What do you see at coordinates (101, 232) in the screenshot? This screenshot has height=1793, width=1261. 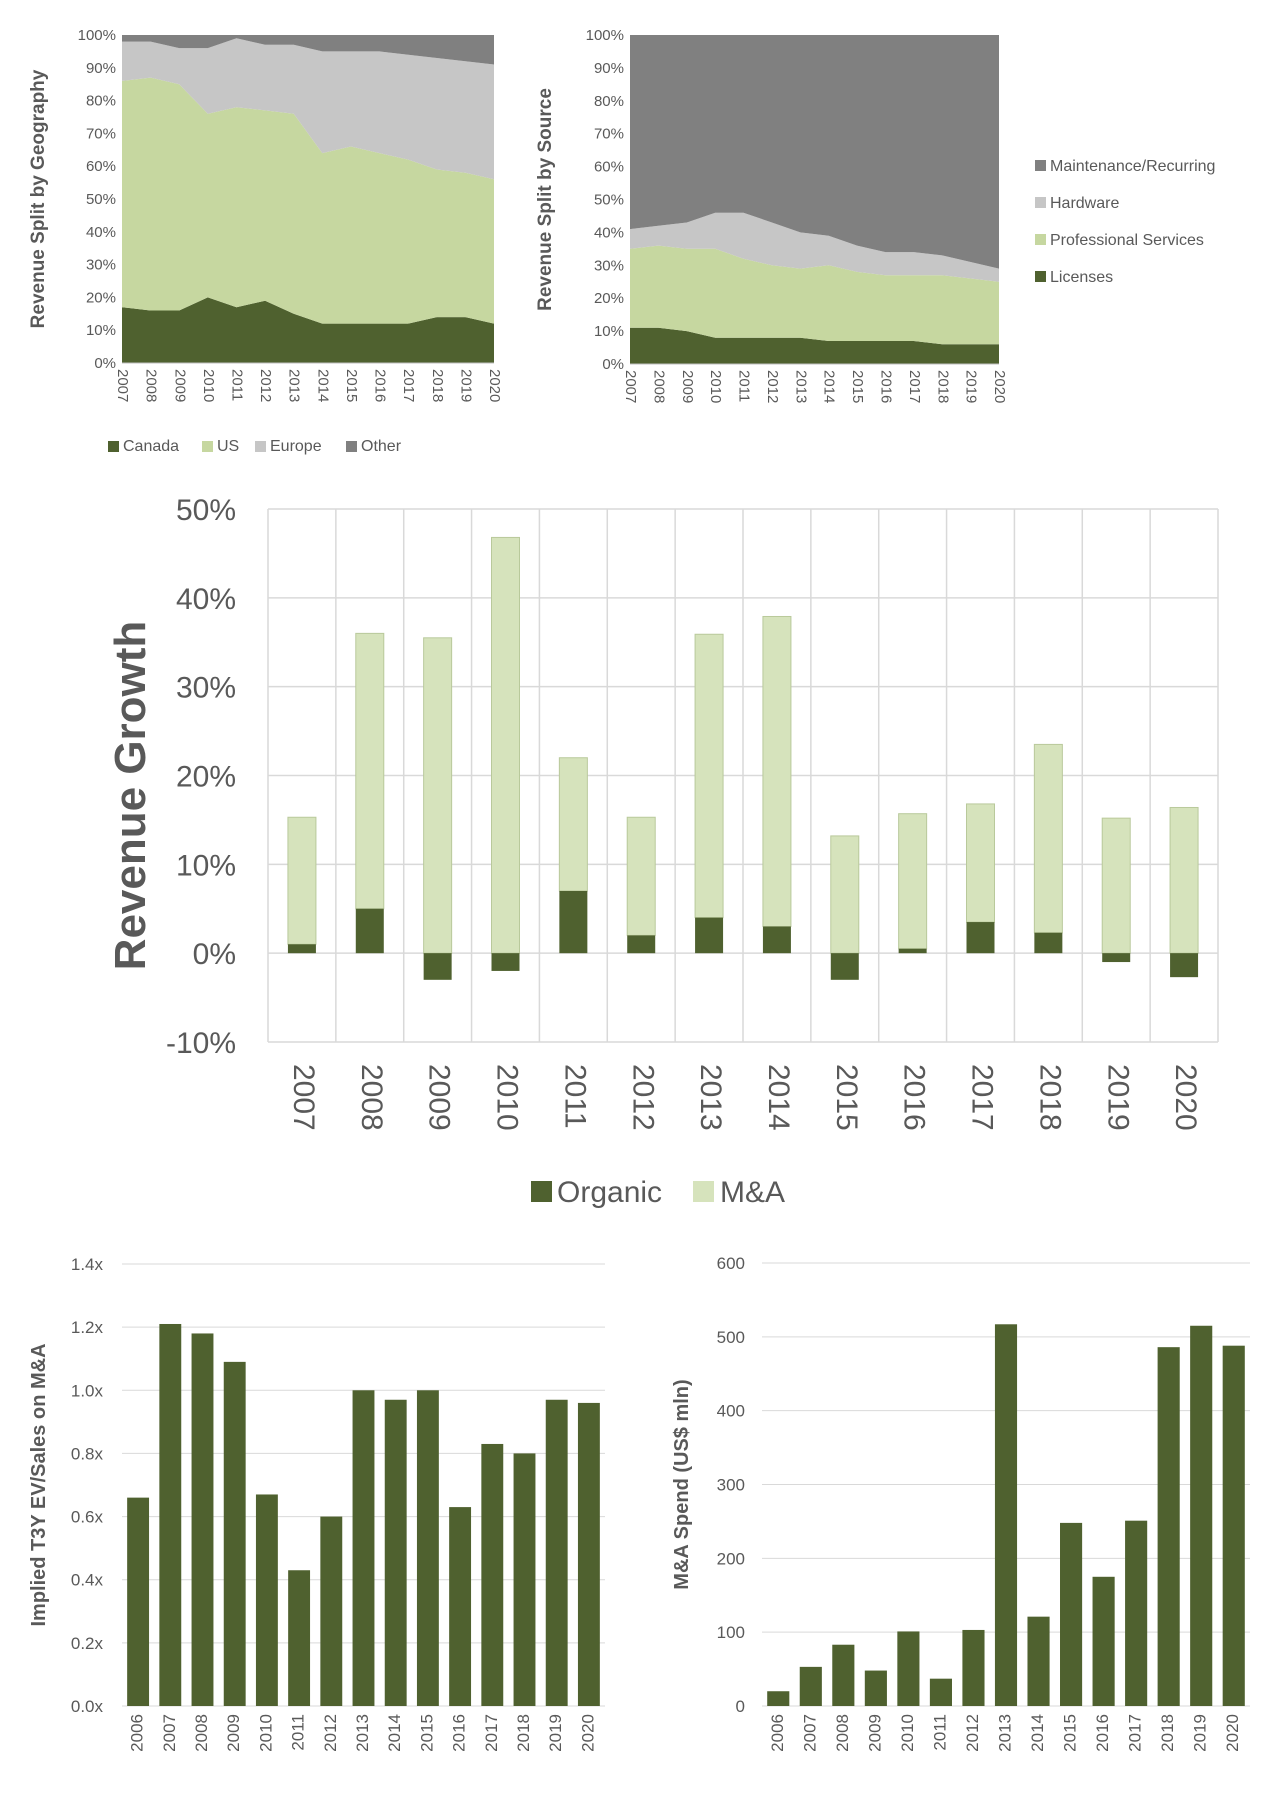 I see `geo-y-tick-label: 40%` at bounding box center [101, 232].